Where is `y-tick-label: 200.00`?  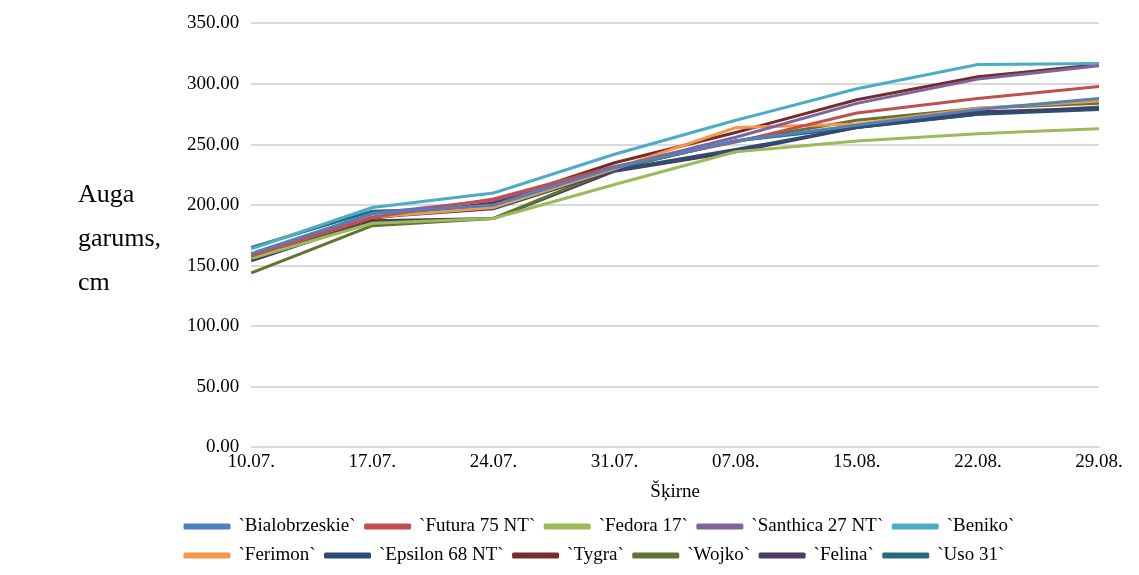
y-tick-label: 200.00 is located at coordinates (213, 204).